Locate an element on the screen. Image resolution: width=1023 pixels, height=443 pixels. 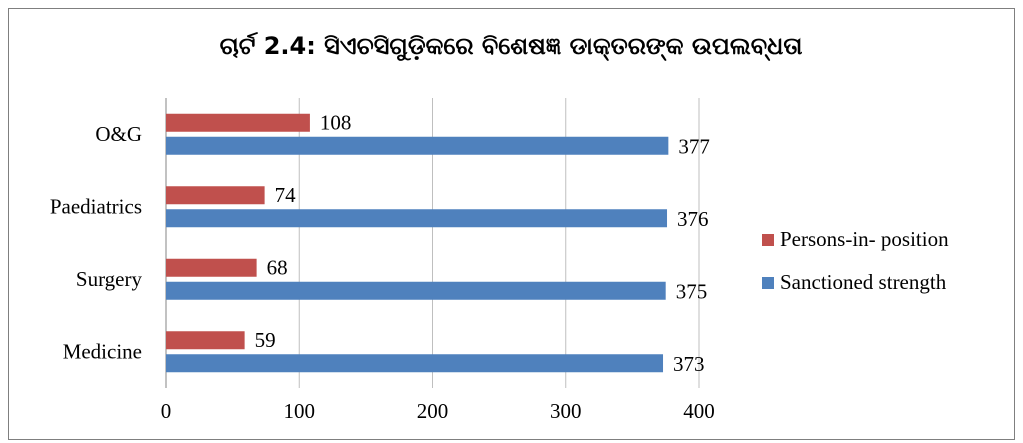
data-label: 74 is located at coordinates (286, 195).